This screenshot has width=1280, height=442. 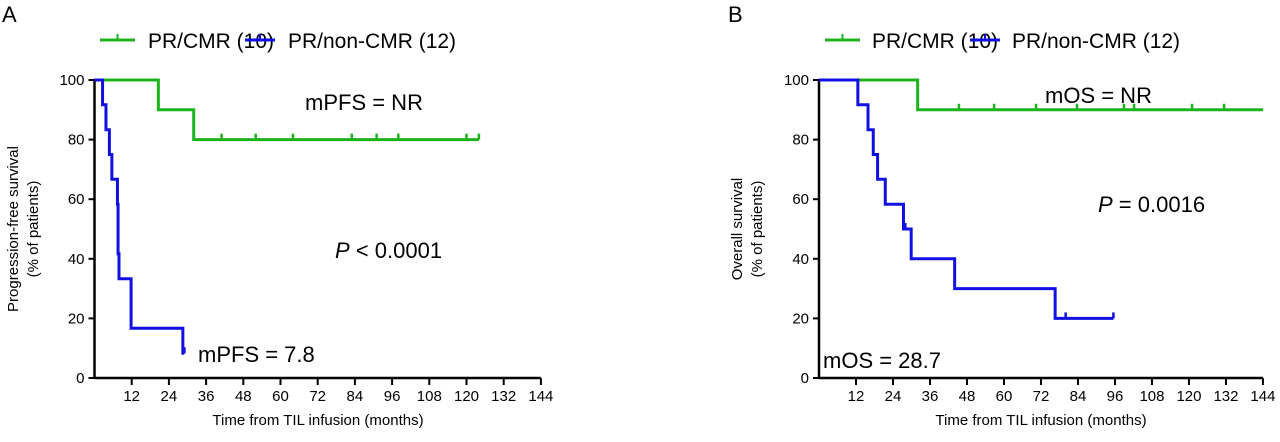 I want to click on annotation-p-value: P < 0.0001, so click(x=388, y=250).